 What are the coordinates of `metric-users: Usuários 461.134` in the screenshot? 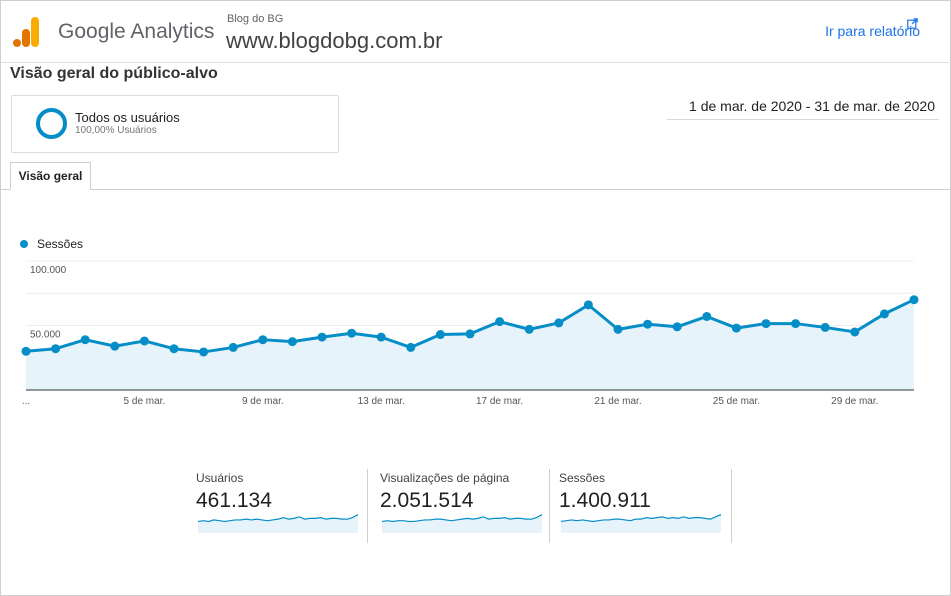 It's located at (281, 506).